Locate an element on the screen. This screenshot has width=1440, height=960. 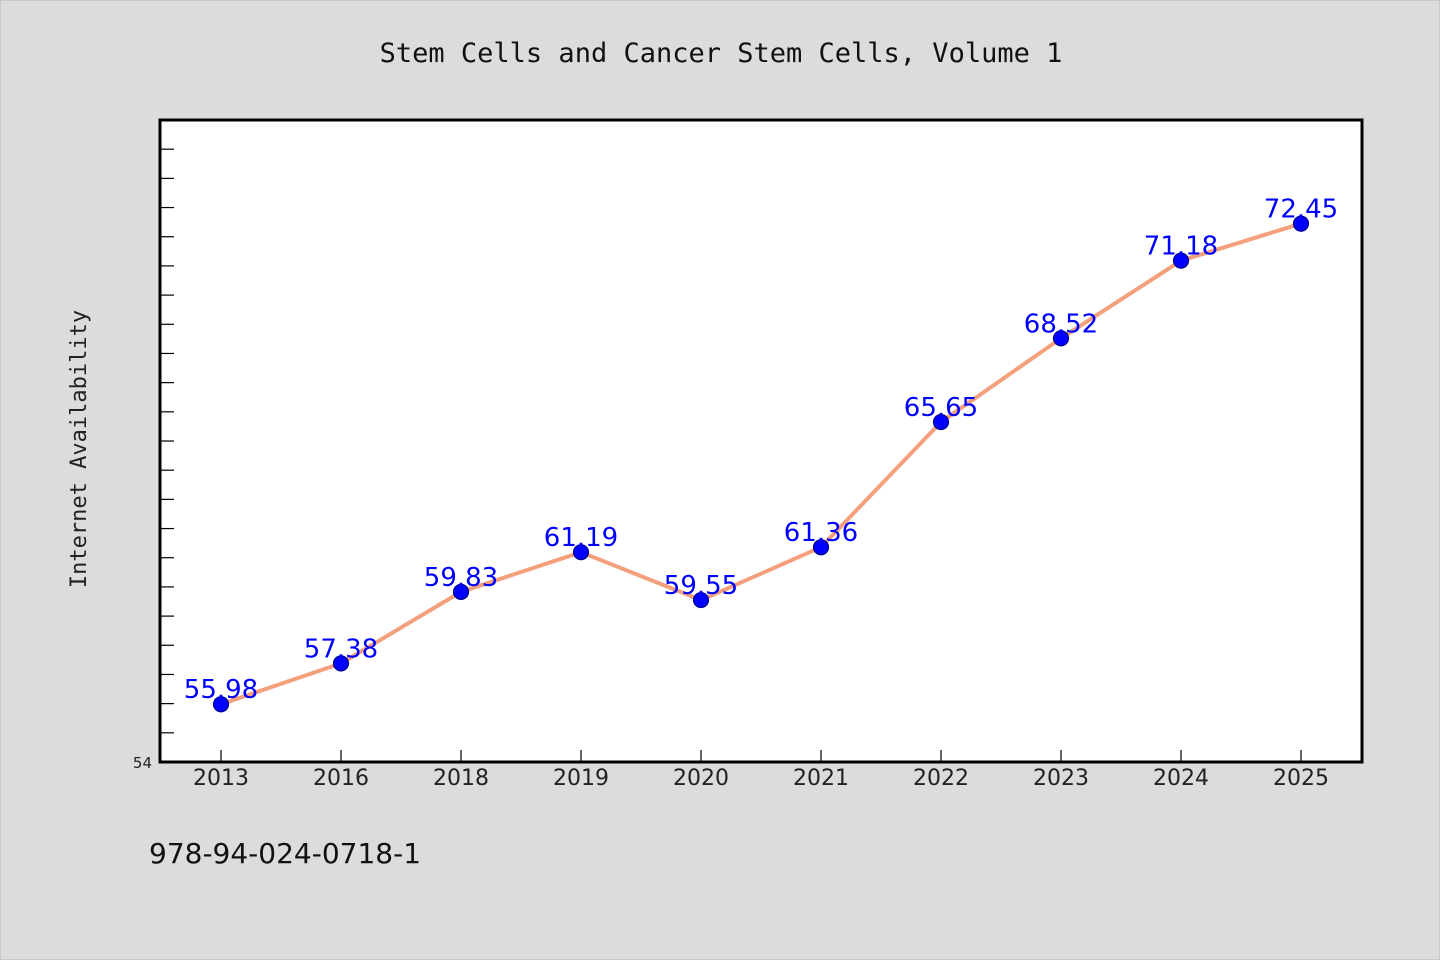
y-axis-ticks: 54 is located at coordinates (153, 460).